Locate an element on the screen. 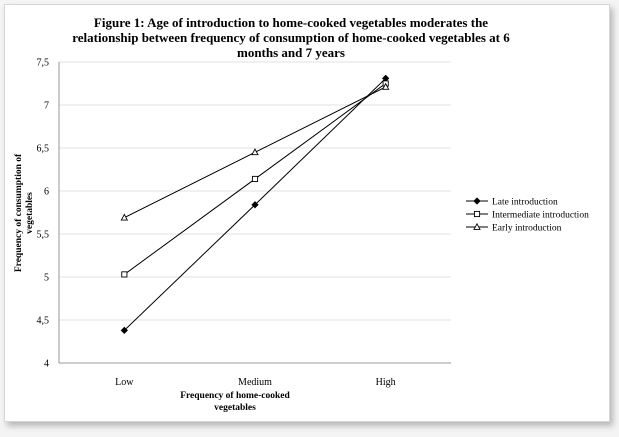  x-axis-label-line-1: Frequency of home-cooked is located at coordinates (235, 396).